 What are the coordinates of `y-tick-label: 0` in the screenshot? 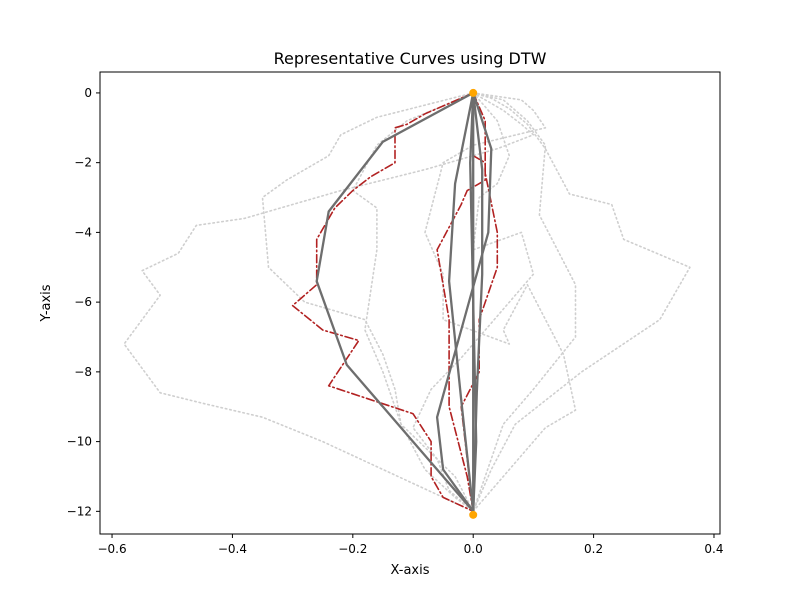 It's located at (88, 93).